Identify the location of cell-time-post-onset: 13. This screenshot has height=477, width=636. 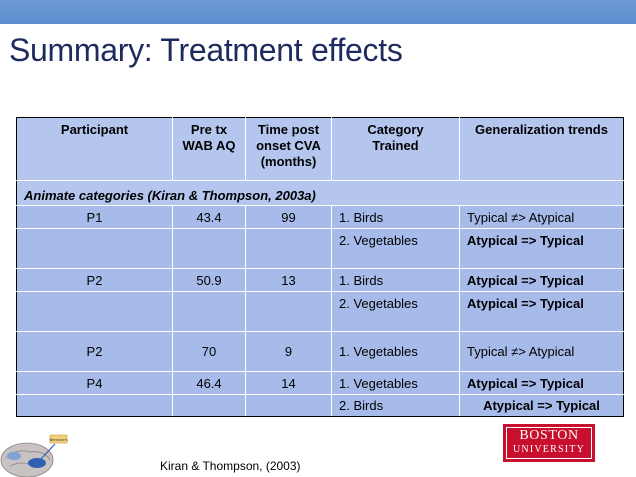
(288, 280).